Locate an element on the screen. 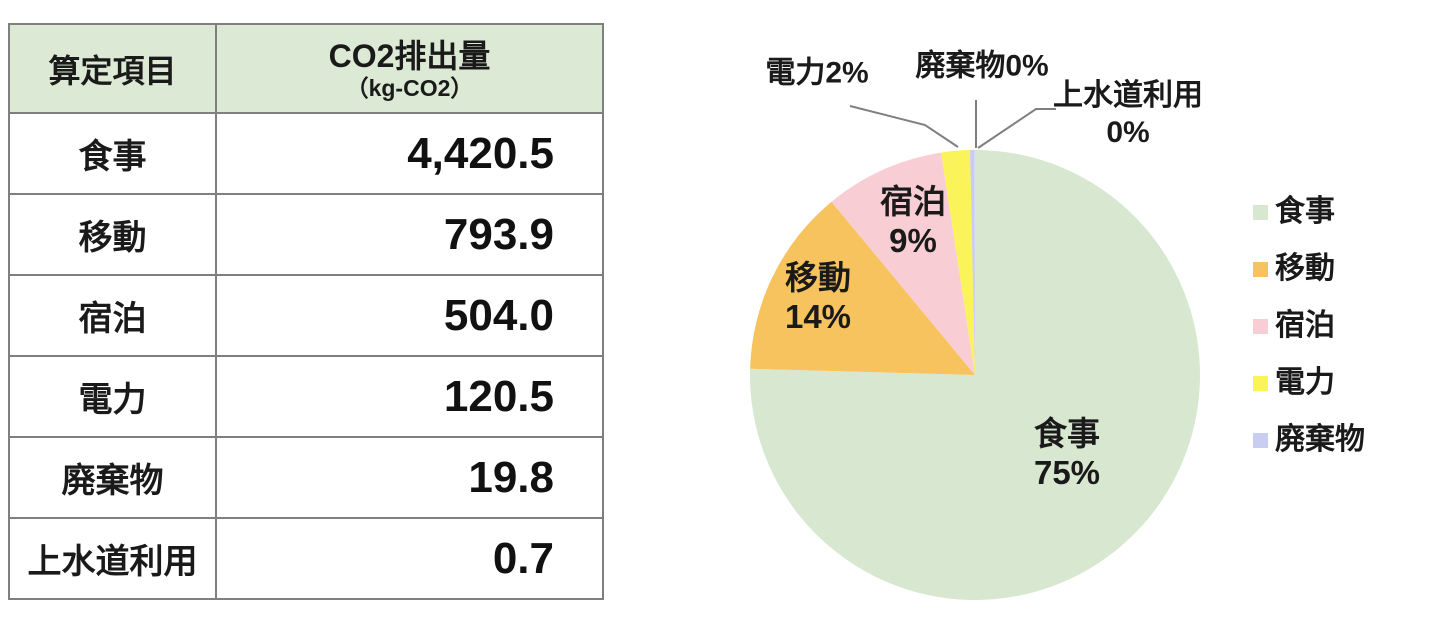  legend-swatch-haikibutsu is located at coordinates (1260, 440).